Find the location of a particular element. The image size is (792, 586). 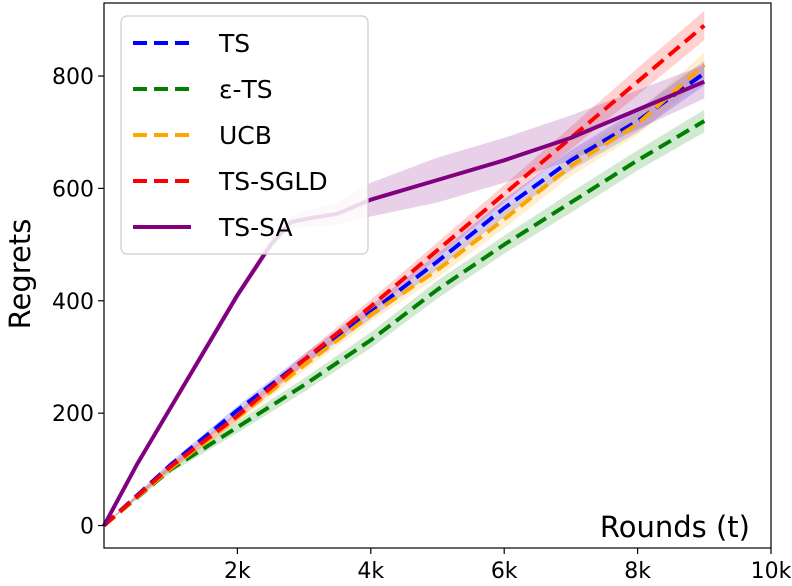

x-tick-label: 8k is located at coordinates (637, 571).